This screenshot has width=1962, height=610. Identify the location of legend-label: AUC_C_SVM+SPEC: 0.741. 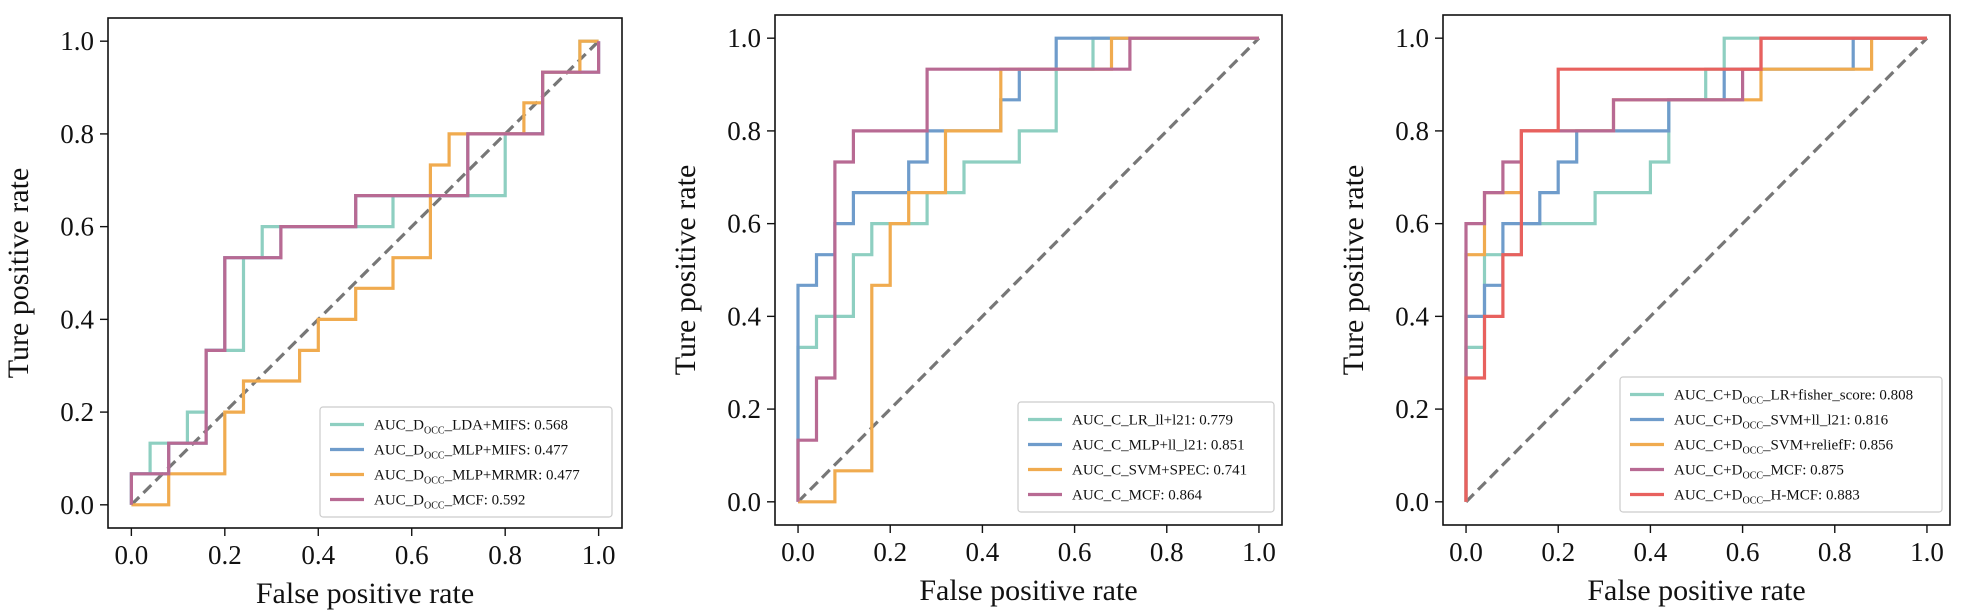
(1159, 471).